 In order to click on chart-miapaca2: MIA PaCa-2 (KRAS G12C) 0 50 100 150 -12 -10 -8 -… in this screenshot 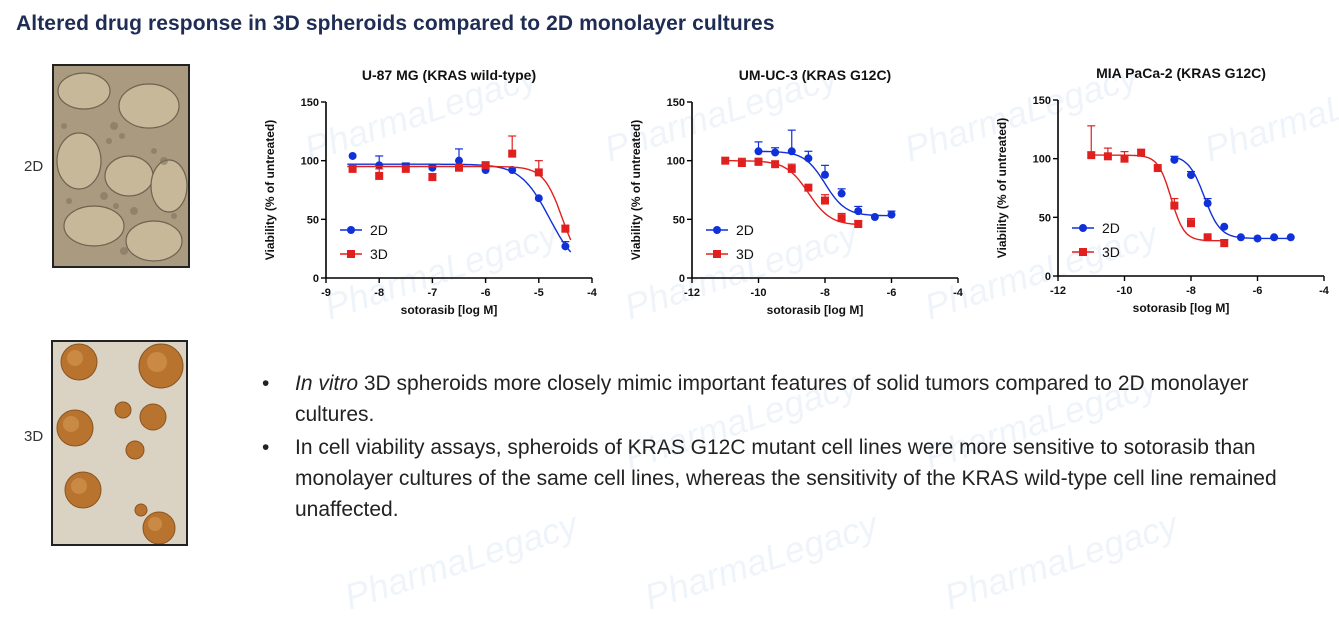, I will do `click(1162, 190)`.